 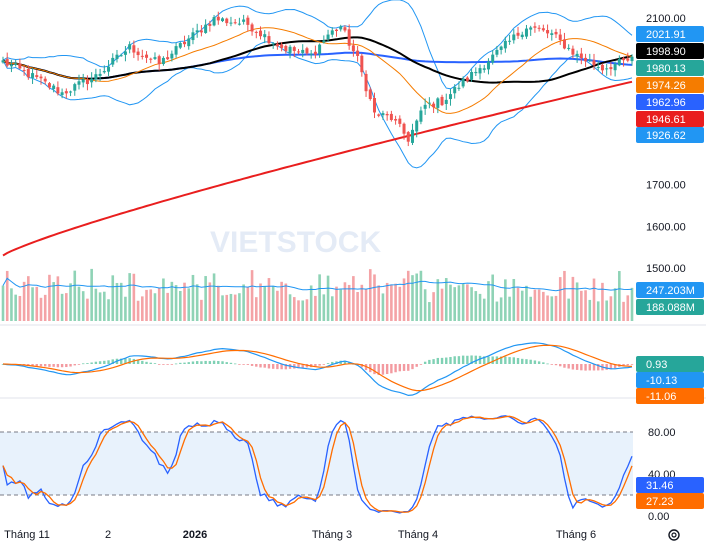 I want to click on last-close-badge, so click(x=670, y=68).